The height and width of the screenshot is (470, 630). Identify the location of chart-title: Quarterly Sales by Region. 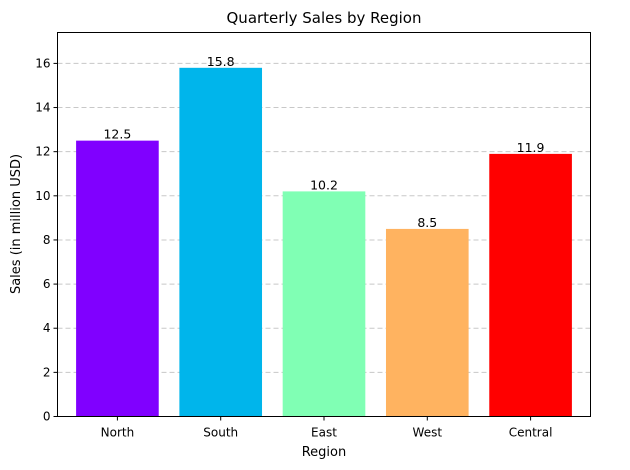
(324, 18).